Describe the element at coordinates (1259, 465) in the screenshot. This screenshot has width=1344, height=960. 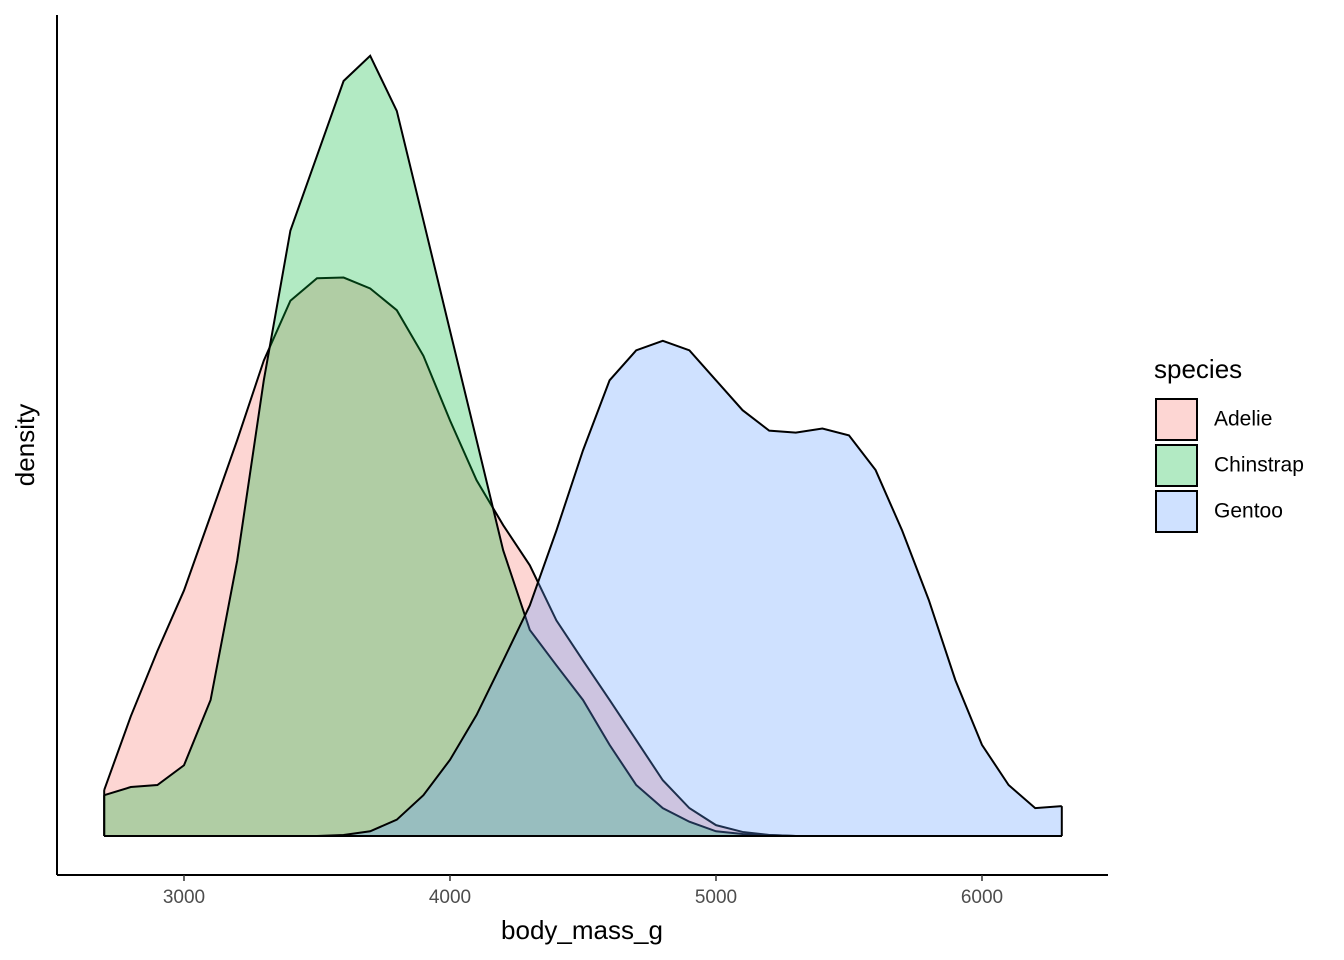
I see `legend-label: Chinstrap` at that location.